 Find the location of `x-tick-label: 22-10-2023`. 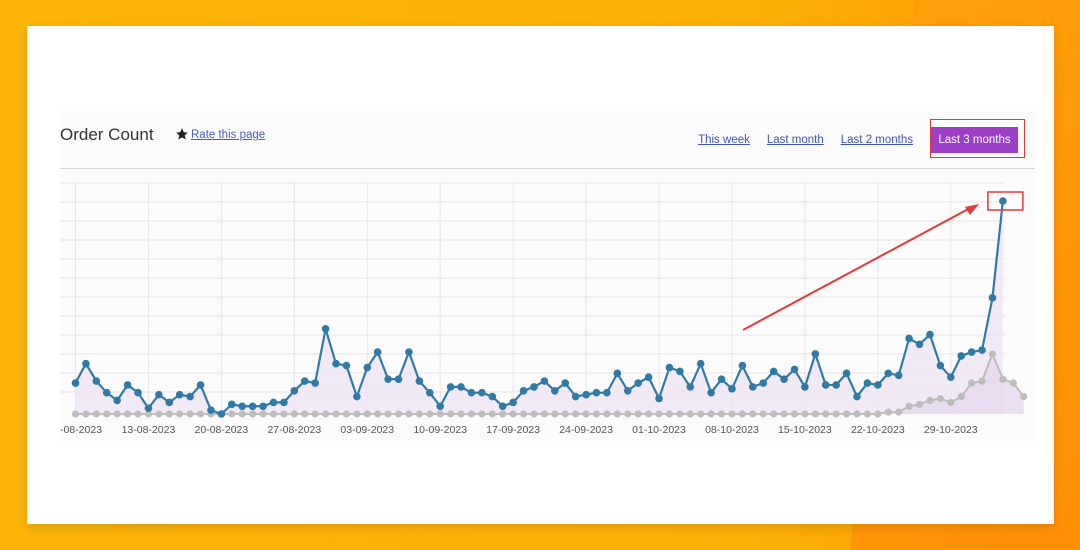

x-tick-label: 22-10-2023 is located at coordinates (878, 430).